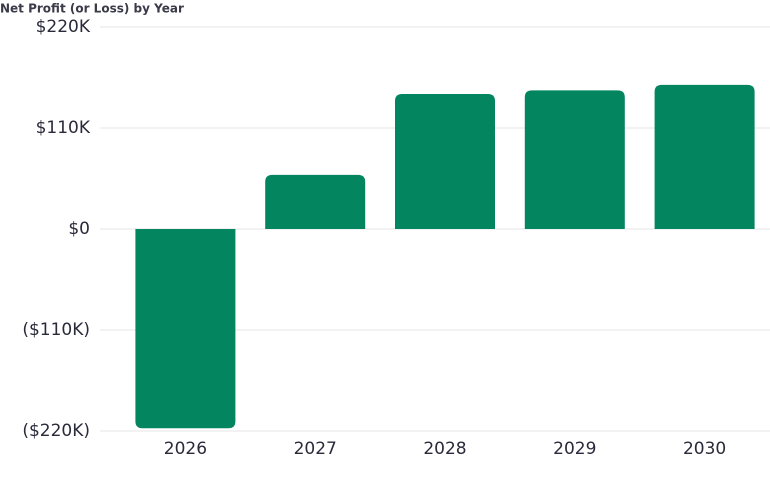 This screenshot has height=477, width=770. Describe the element at coordinates (444, 449) in the screenshot. I see `x-tick-label: 2028` at that location.